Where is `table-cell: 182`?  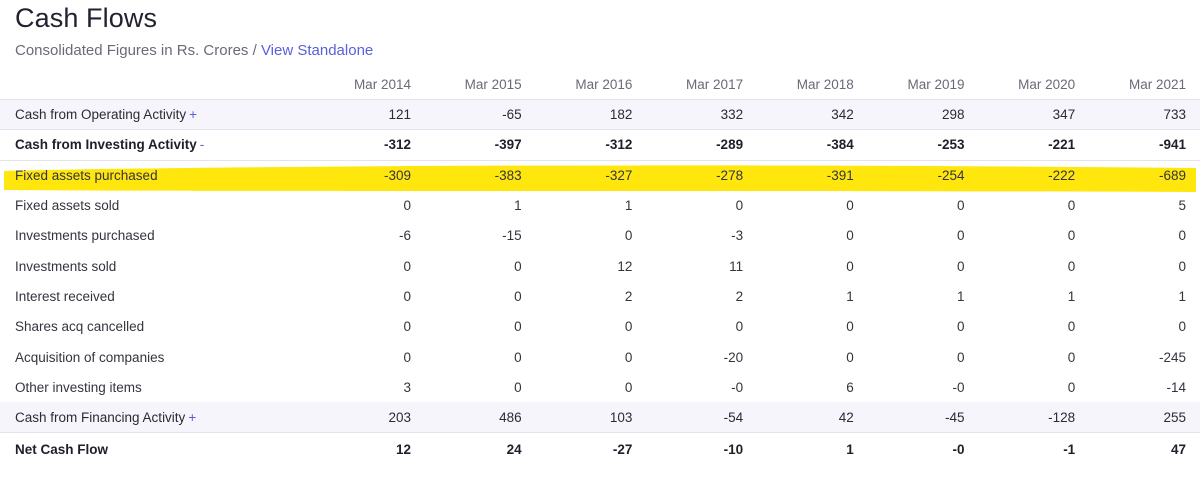 table-cell: 182 is located at coordinates (591, 114).